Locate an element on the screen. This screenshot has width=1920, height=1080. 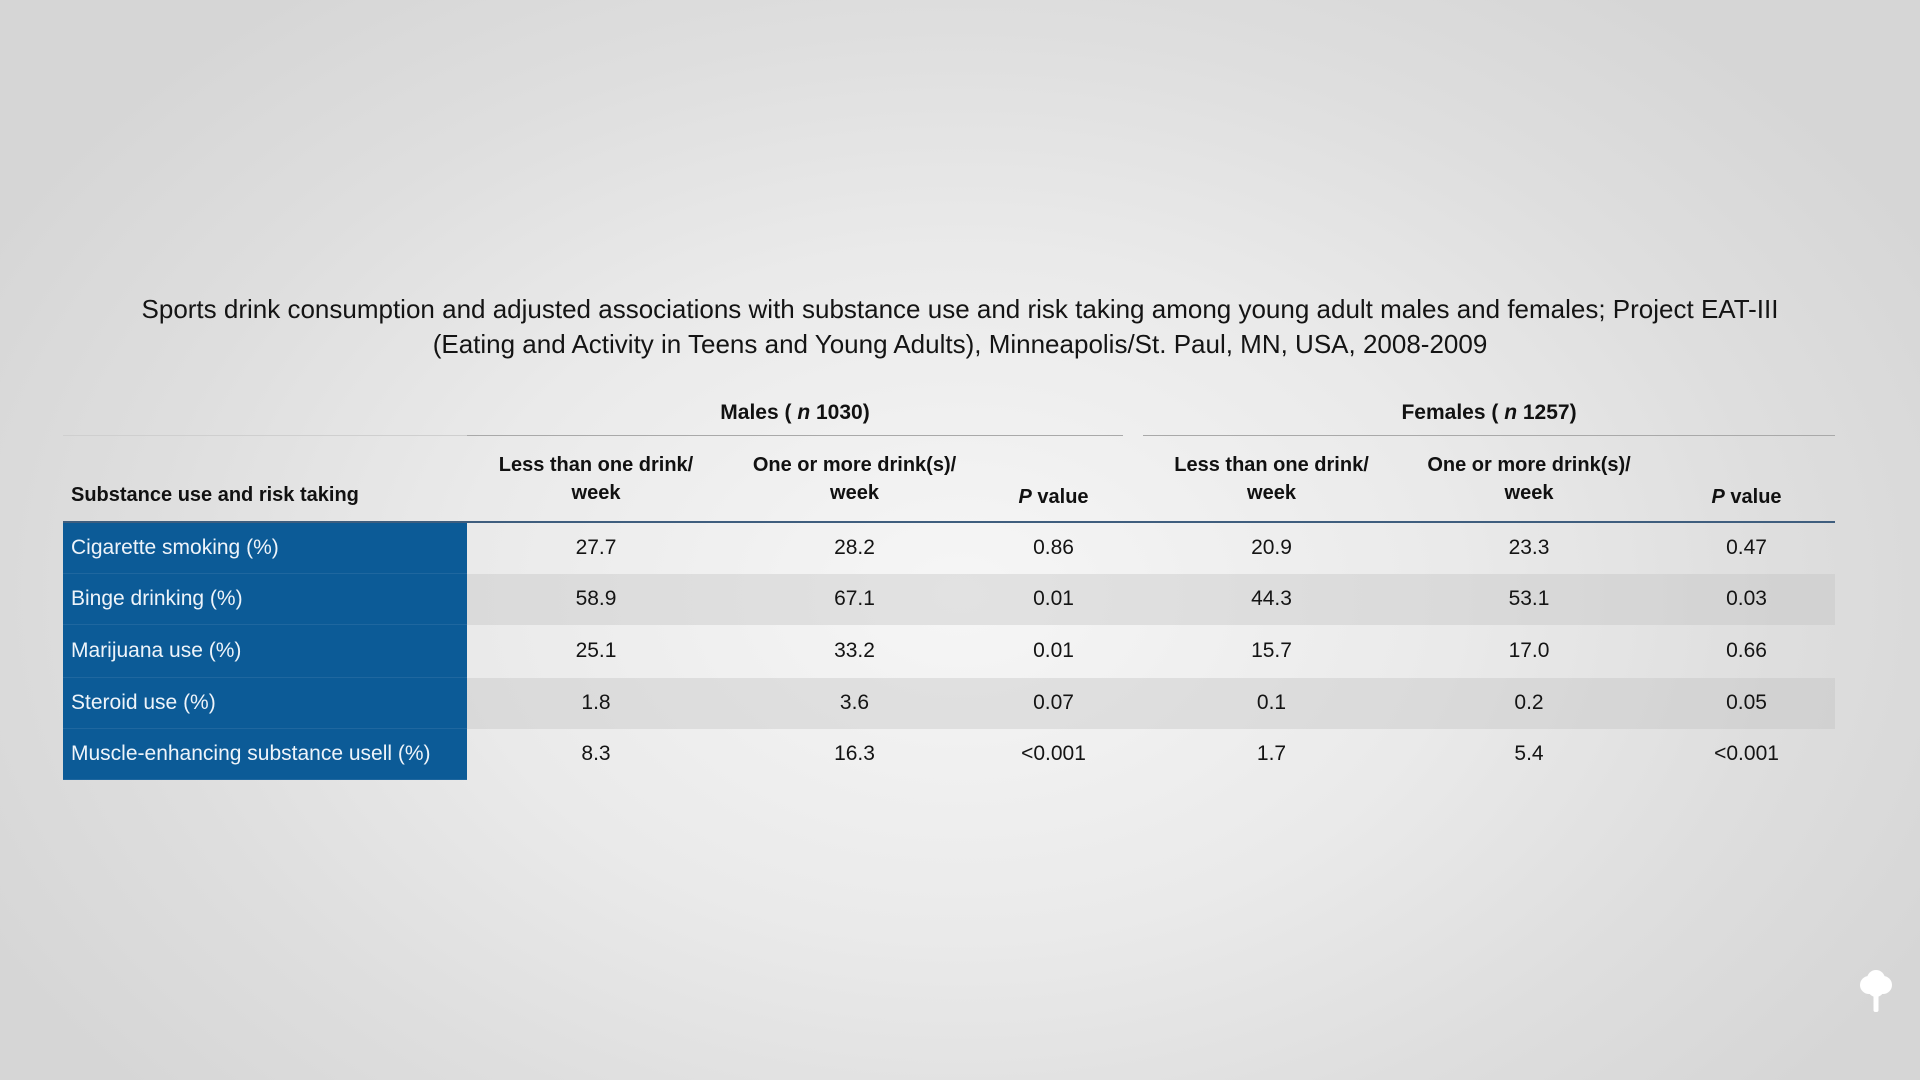
males-more-value: 3.6 is located at coordinates (854, 703).